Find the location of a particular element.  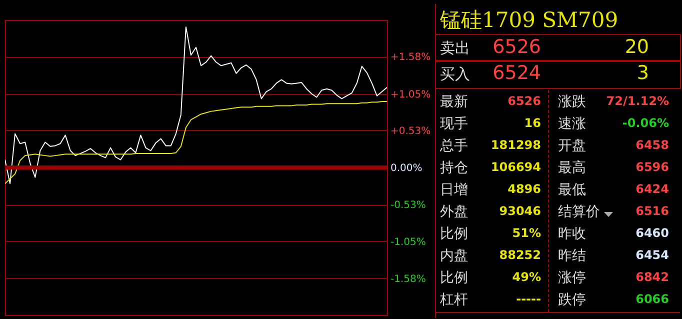

text: 结算价 is located at coordinates (579, 212).